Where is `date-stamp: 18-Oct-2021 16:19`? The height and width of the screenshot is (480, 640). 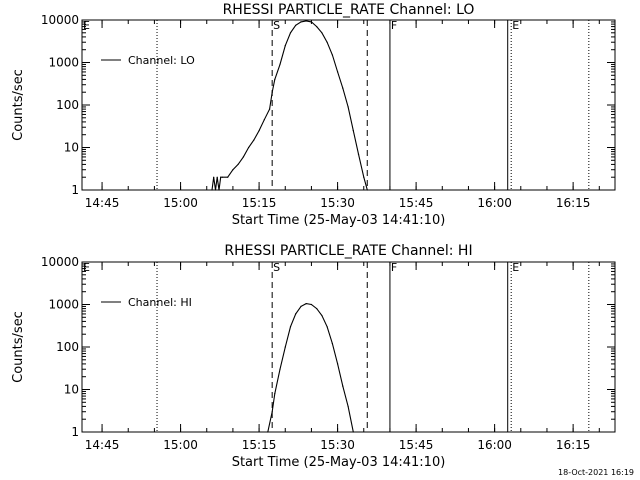 date-stamp: 18-Oct-2021 16:19 is located at coordinates (596, 472).